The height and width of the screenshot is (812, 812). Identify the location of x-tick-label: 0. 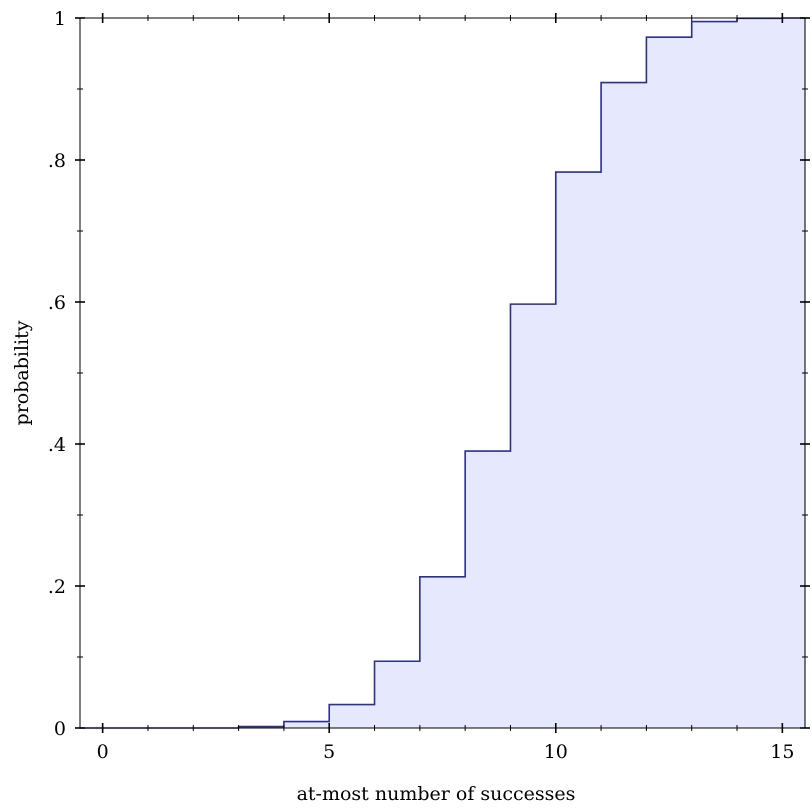
(103, 752).